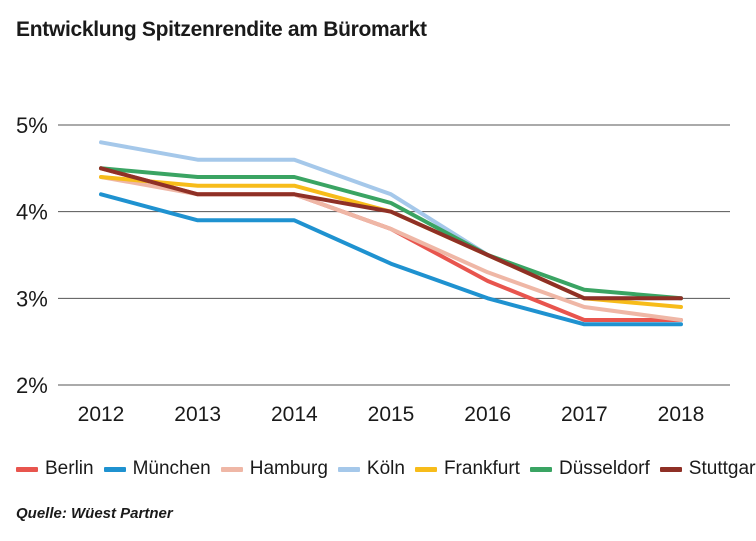  What do you see at coordinates (32, 298) in the screenshot?
I see `y-tick-label: 3%` at bounding box center [32, 298].